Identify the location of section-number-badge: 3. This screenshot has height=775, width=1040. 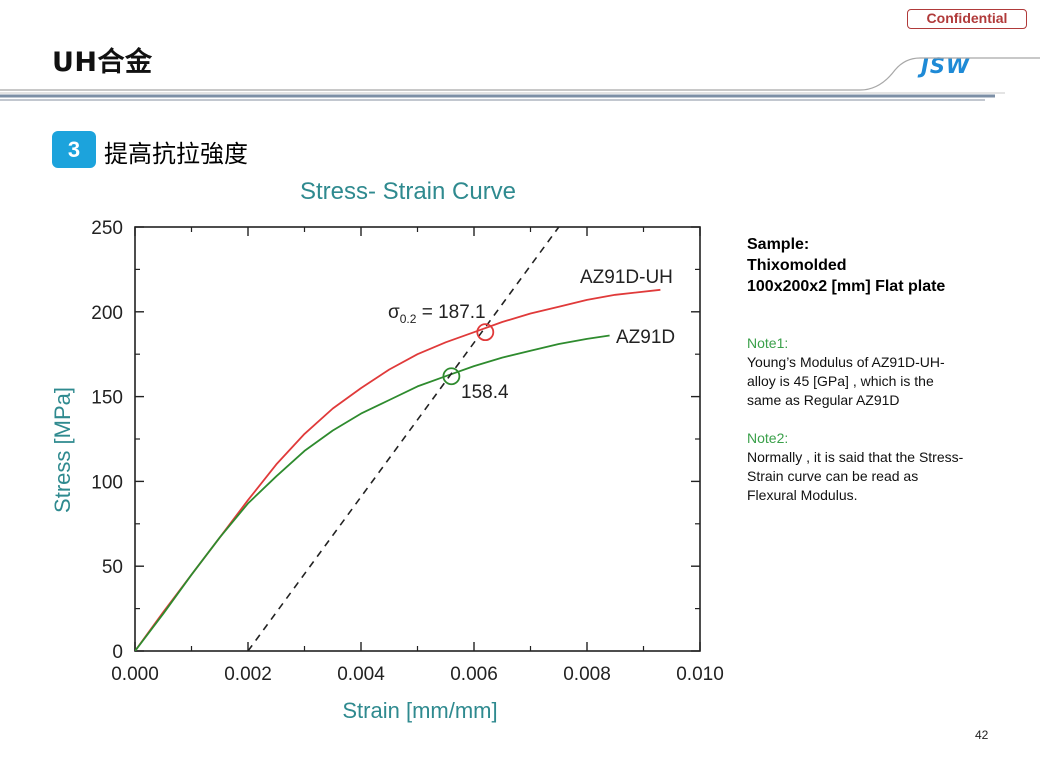
(74, 149).